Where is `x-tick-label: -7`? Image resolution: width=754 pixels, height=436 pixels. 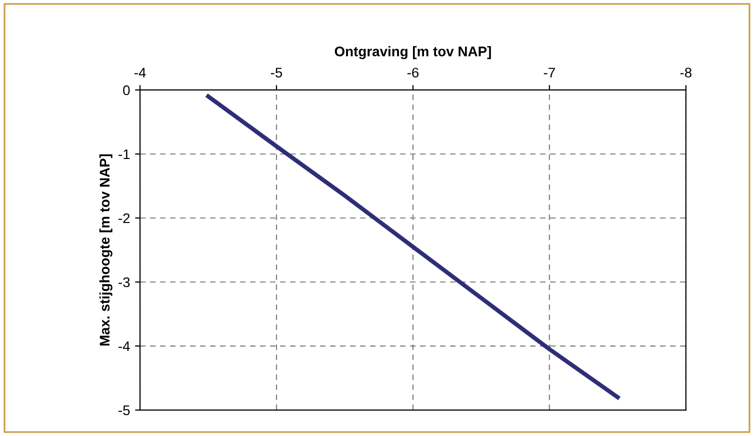 x-tick-label: -7 is located at coordinates (549, 73).